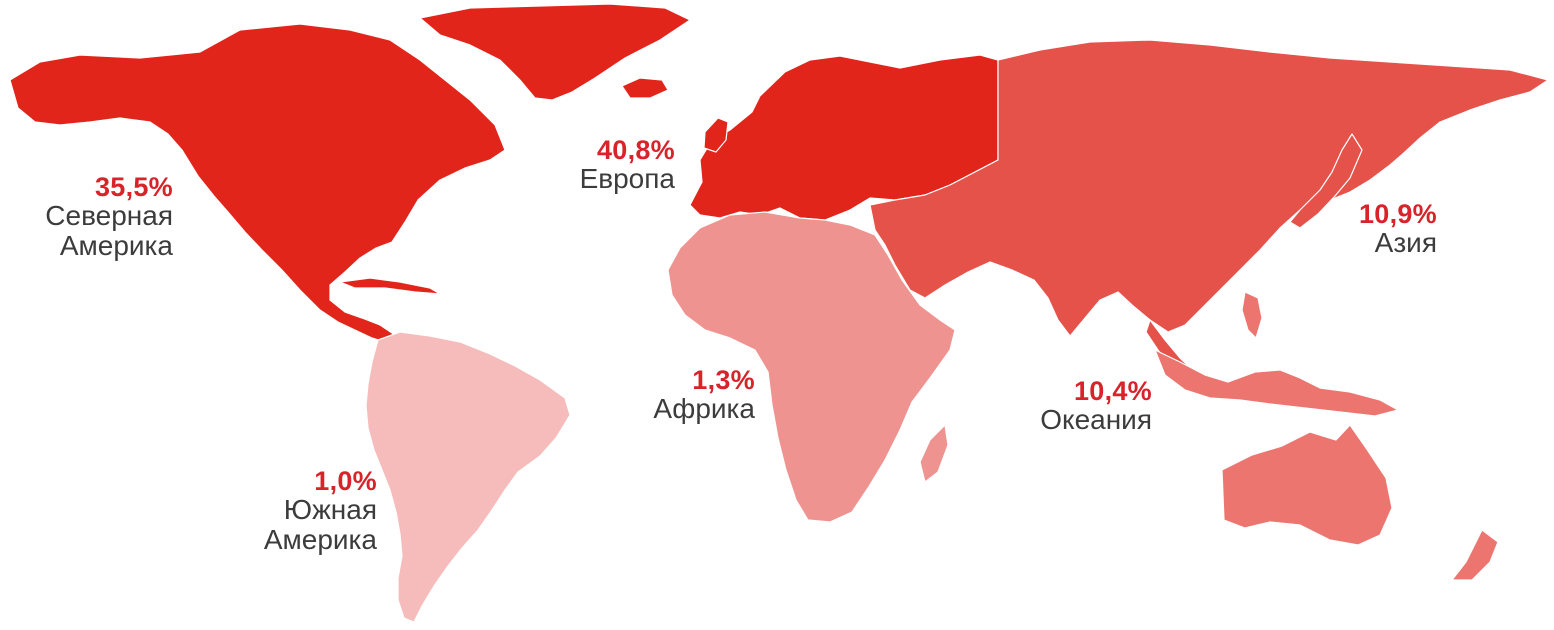 Image resolution: width=1554 pixels, height=630 pixels. What do you see at coordinates (645, 88) in the screenshot?
I see `iceland-shape` at bounding box center [645, 88].